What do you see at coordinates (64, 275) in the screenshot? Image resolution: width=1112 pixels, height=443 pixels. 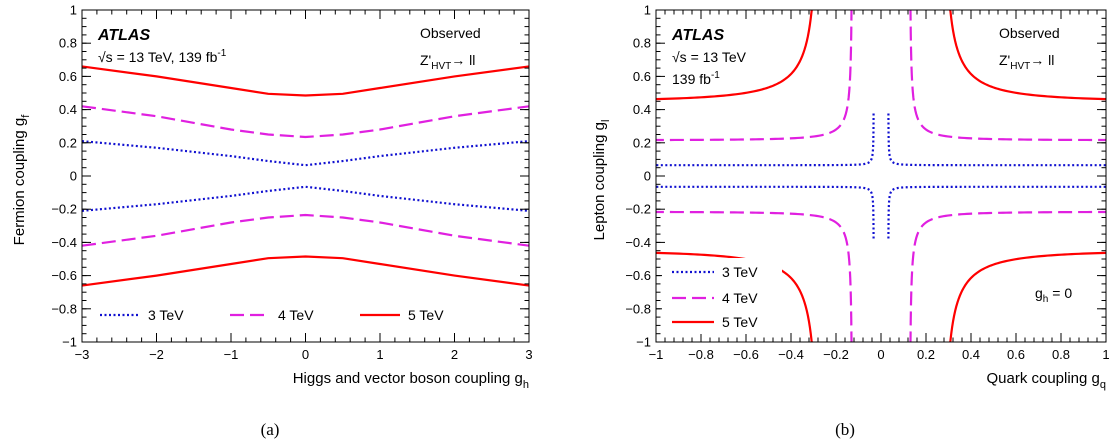 I see `panel-a-y-tick-label: −0.6` at bounding box center [64, 275].